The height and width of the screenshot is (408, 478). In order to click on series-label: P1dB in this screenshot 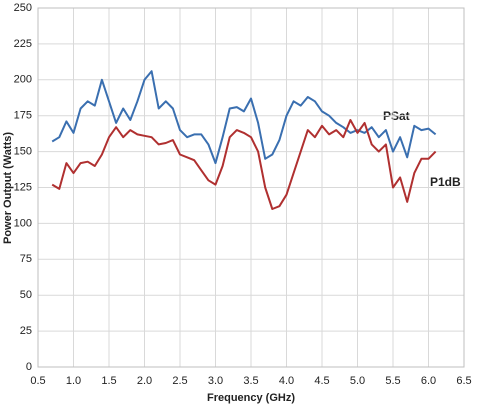, I will do `click(445, 182)`.